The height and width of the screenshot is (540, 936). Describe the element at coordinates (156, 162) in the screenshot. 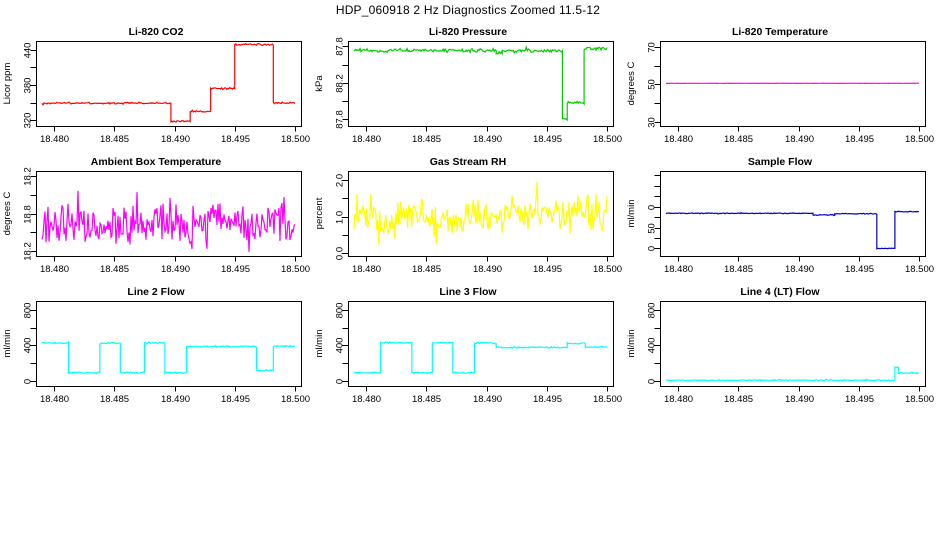

I see `panel-title: Ambient Box Temperature` at that location.